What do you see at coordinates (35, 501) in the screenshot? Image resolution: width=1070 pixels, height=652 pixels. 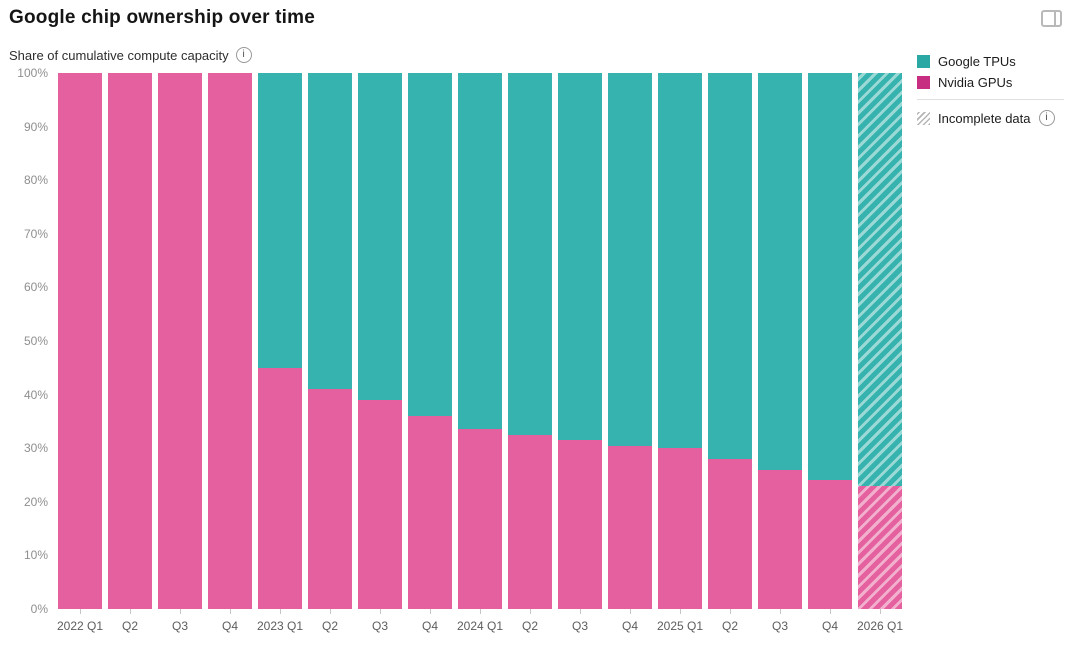 I see `y-axis-tick-label: 20%` at bounding box center [35, 501].